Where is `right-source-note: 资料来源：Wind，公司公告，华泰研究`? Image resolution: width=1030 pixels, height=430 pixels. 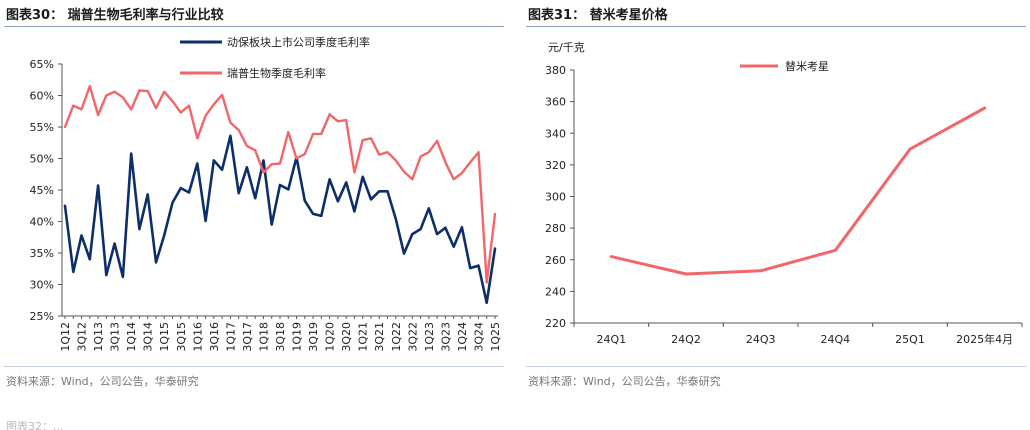 right-source-note: 资料来源：Wind，公司公告，华泰研究 is located at coordinates (624, 381).